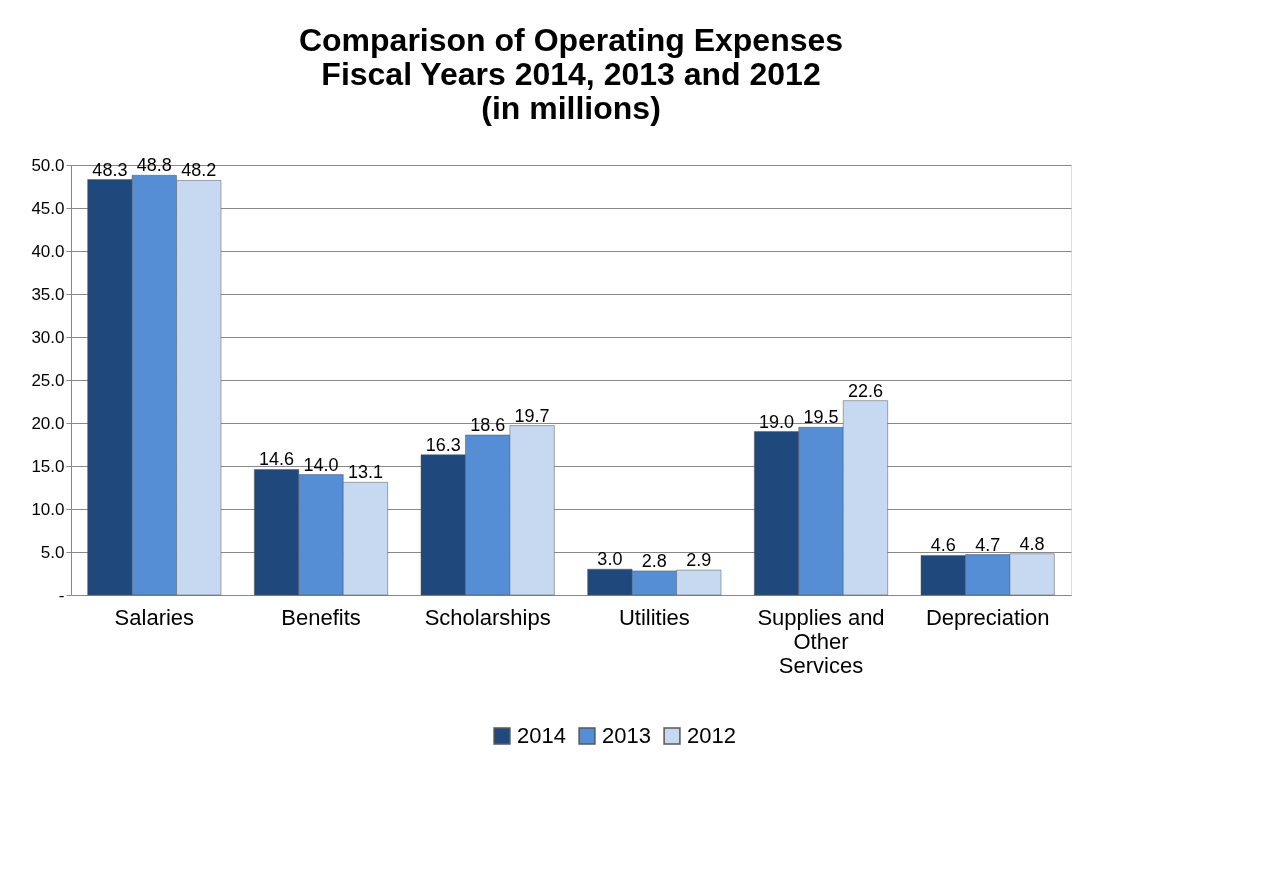 This screenshot has width=1281, height=884. I want to click on x-tick-label: Benefits, so click(321, 617).